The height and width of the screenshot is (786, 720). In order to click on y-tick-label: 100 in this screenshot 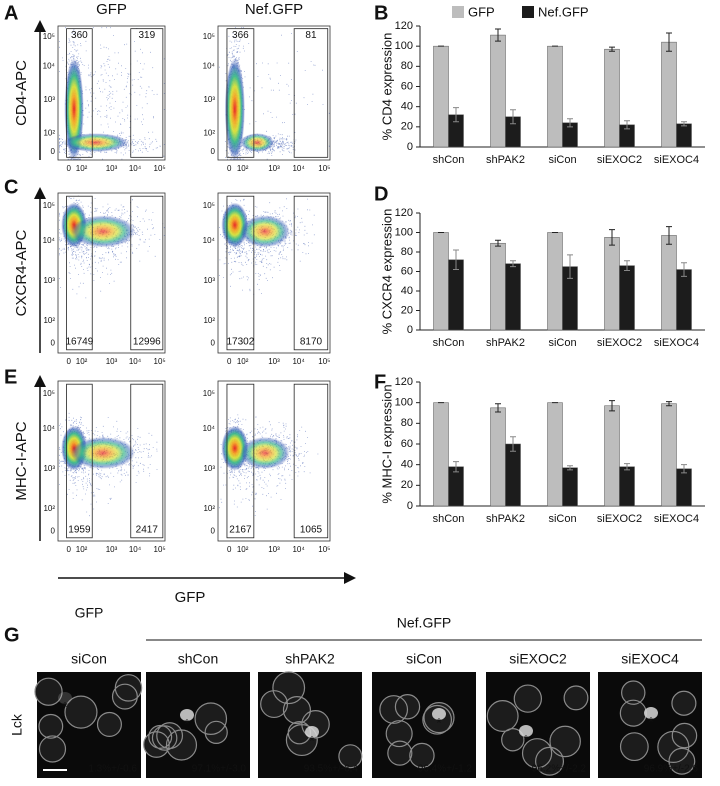, I will do `click(404, 46)`.